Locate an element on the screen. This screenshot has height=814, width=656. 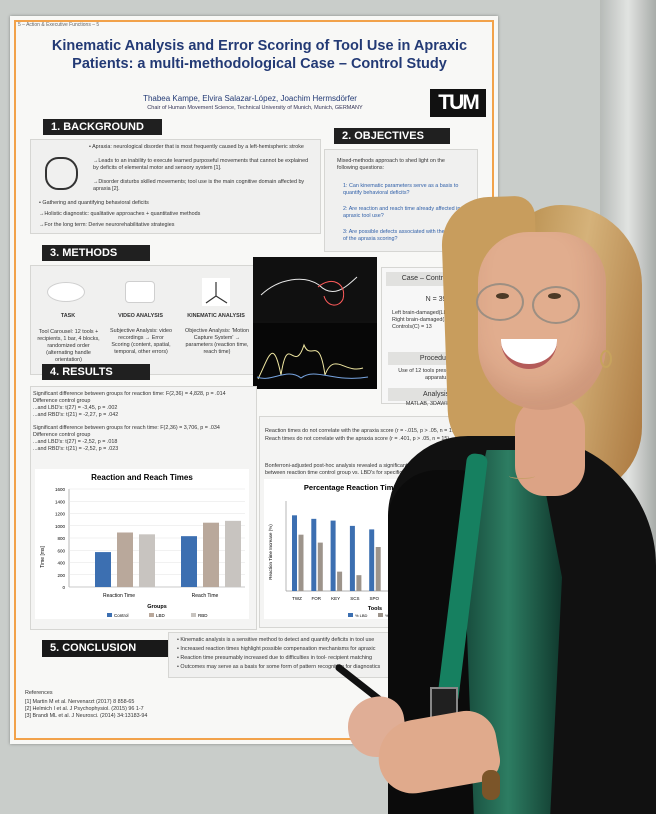
reaction-y-tick: 200 is located at coordinates (61, 575).